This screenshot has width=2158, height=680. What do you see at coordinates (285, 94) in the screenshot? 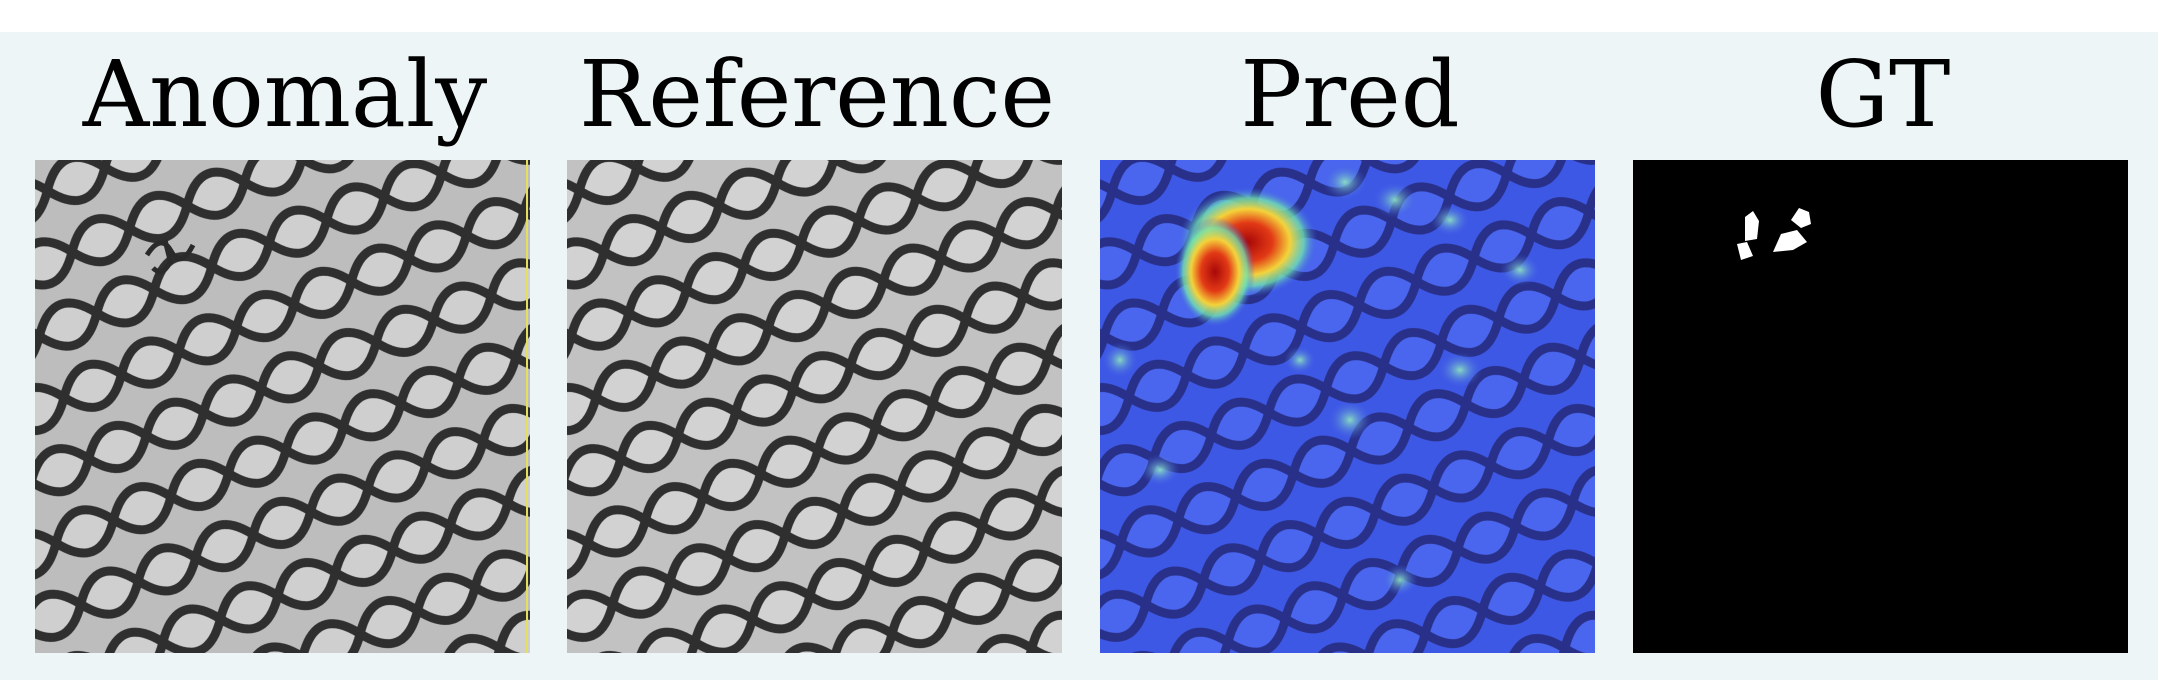
I see `title-anomaly: Anomaly` at bounding box center [285, 94].